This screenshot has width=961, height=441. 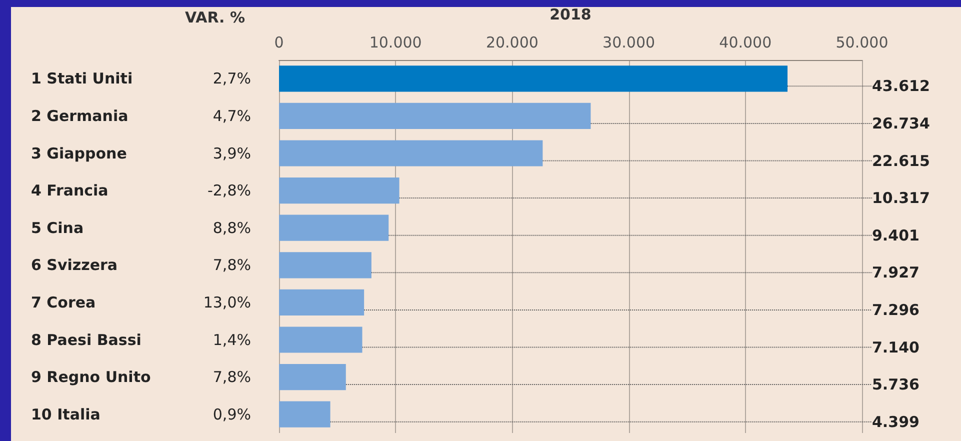 What do you see at coordinates (65, 414) in the screenshot?
I see `y-tick-label: 10 Italia` at bounding box center [65, 414].